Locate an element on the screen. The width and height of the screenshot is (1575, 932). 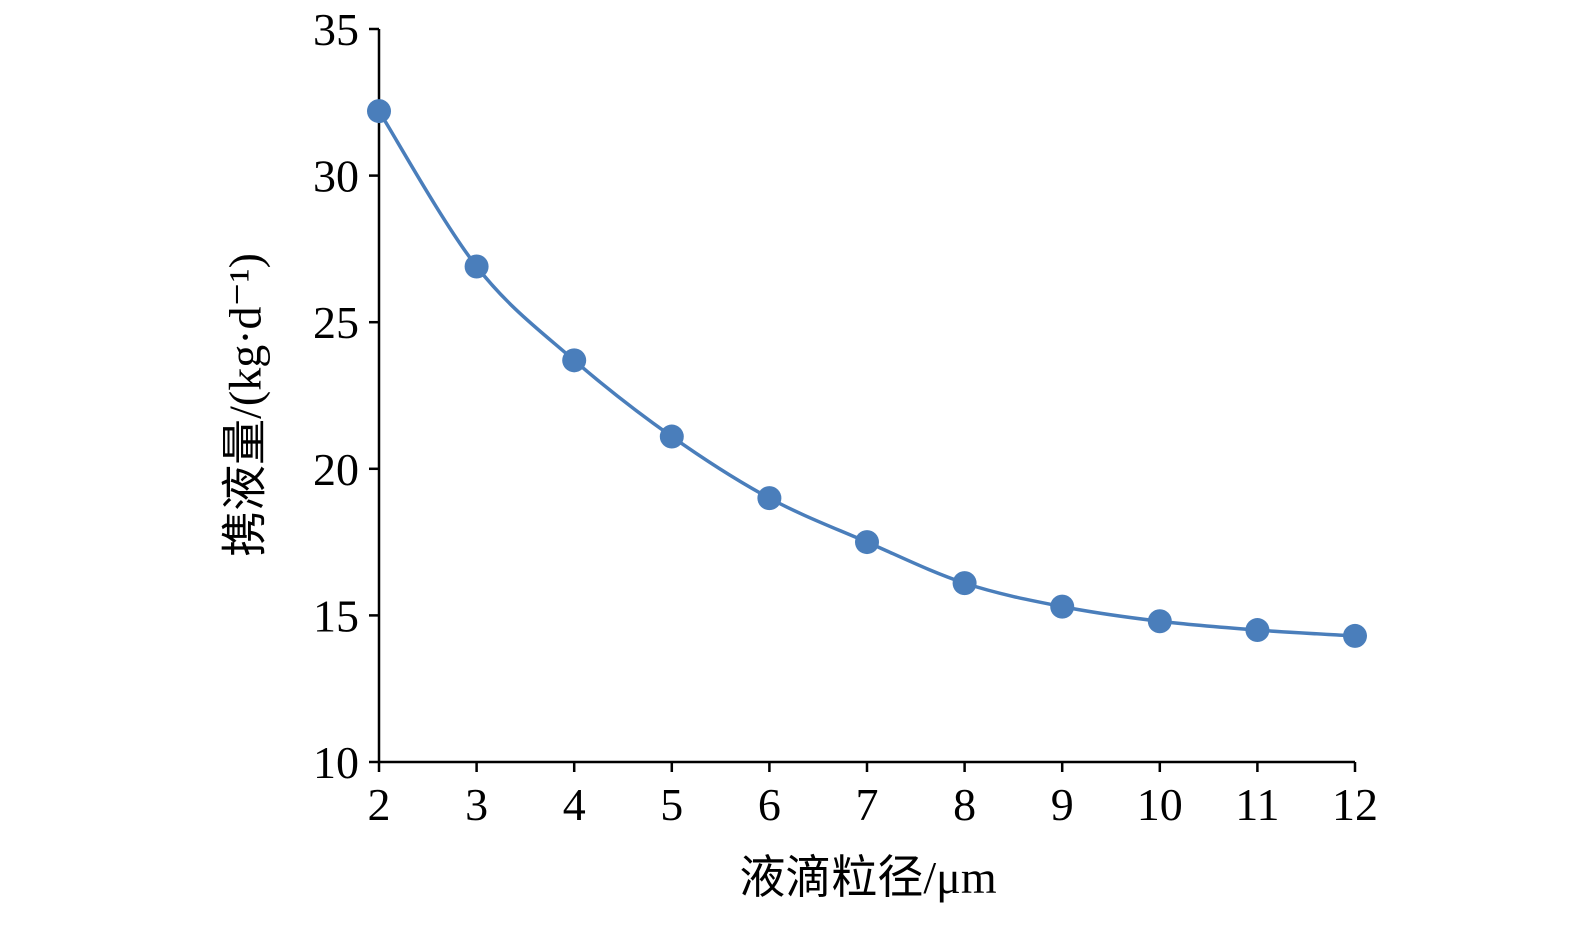
y-axis-label: 携液量/(kg·d⁻¹) is located at coordinates (245, 405).